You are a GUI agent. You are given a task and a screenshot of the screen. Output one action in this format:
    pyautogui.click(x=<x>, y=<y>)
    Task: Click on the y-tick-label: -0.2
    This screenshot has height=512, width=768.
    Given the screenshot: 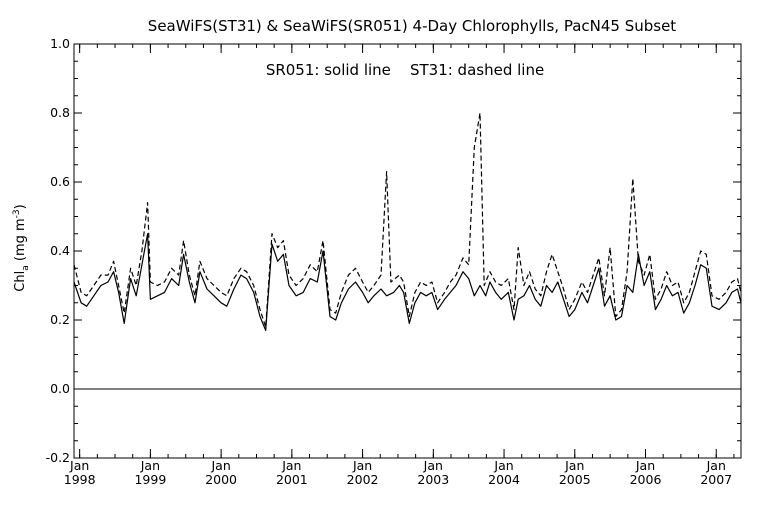 What is the action you would take?
    pyautogui.click(x=58, y=457)
    